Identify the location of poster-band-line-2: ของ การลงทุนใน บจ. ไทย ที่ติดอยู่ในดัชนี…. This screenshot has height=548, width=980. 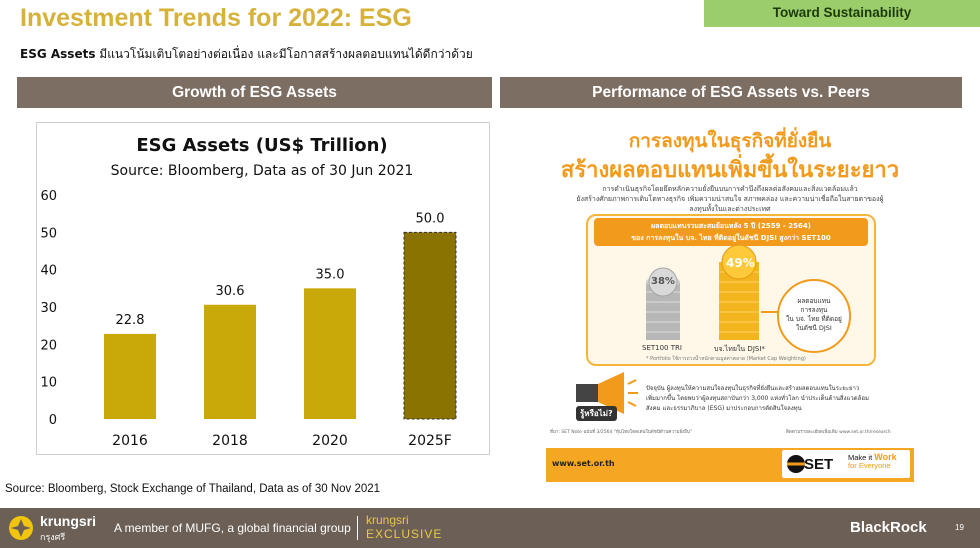
(731, 238).